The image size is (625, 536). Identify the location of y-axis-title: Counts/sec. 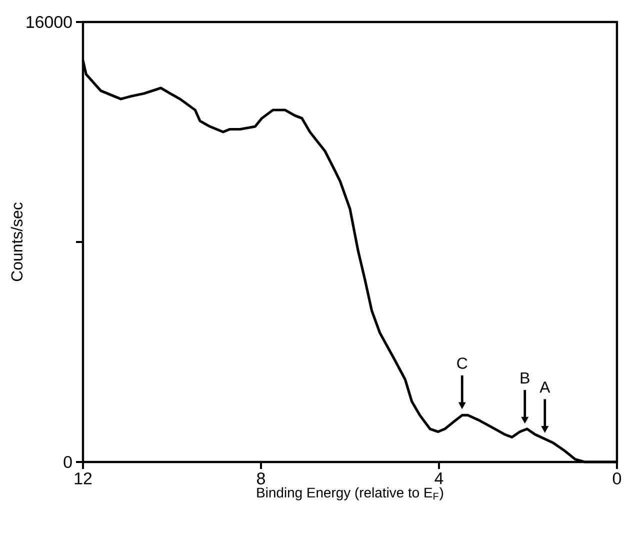
(16, 242).